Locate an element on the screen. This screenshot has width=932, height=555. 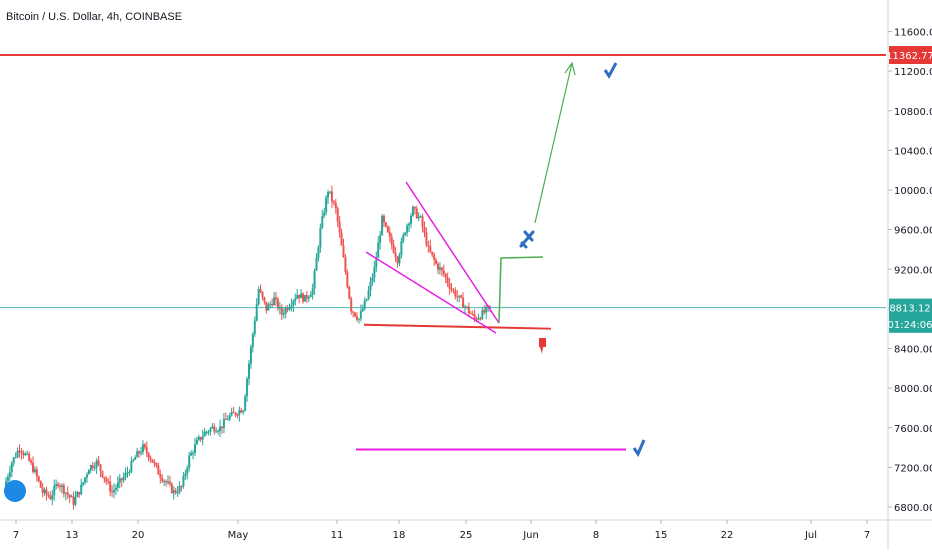
x-tick-label: 7 is located at coordinates (867, 535).